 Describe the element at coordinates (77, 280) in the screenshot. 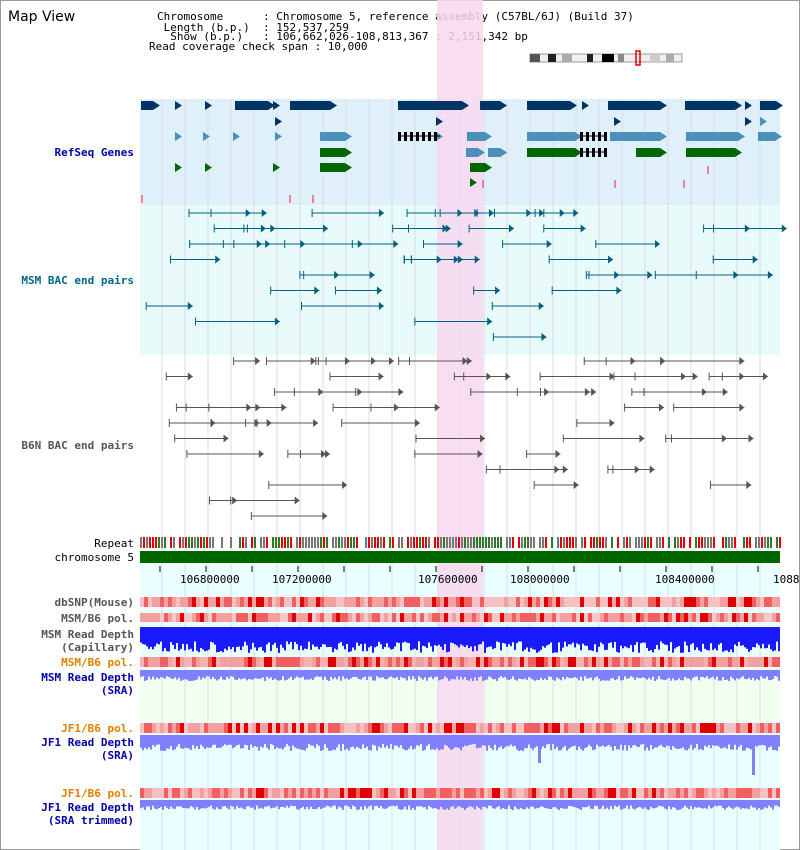

I see `track-label-msm-bac: MSM BAC end pairs` at that location.